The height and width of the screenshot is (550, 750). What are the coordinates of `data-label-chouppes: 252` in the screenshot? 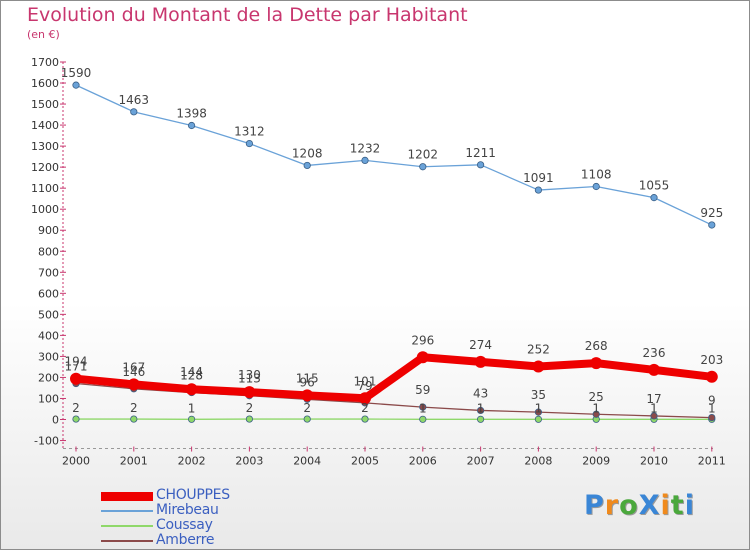 It's located at (538, 350).